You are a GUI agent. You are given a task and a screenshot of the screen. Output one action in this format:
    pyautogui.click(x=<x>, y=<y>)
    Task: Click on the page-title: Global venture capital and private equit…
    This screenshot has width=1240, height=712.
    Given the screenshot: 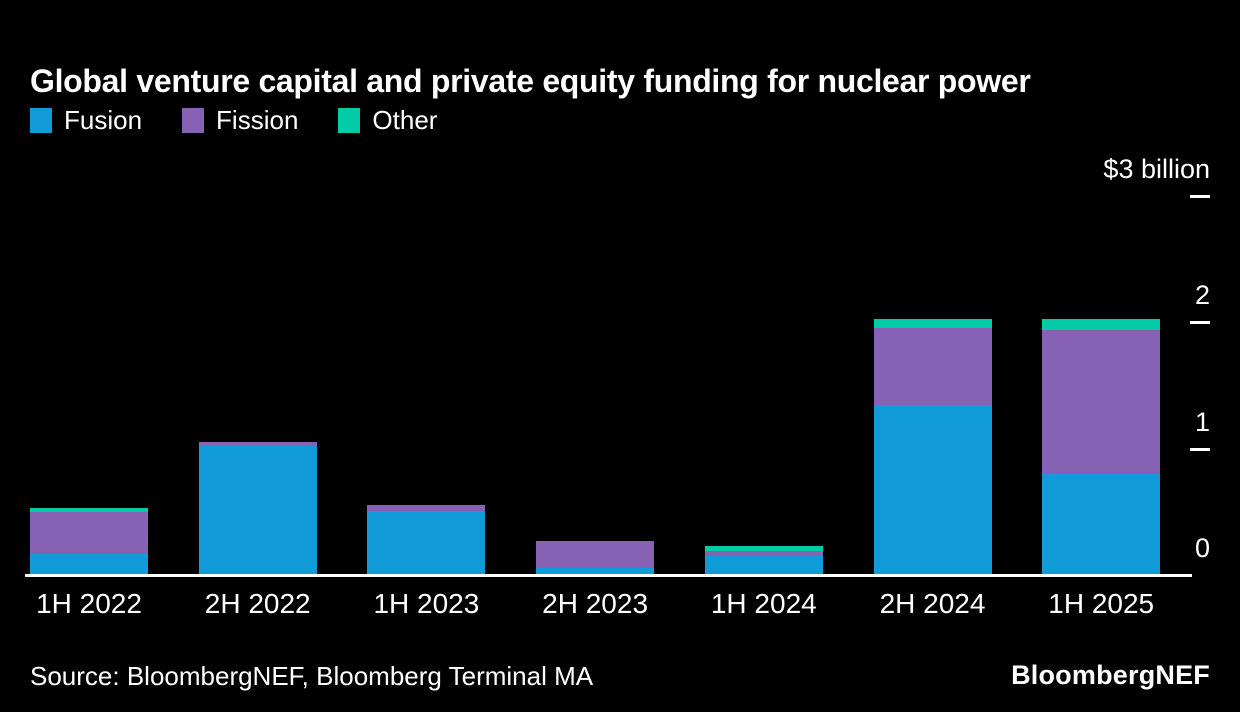 What is the action you would take?
    pyautogui.click(x=530, y=81)
    